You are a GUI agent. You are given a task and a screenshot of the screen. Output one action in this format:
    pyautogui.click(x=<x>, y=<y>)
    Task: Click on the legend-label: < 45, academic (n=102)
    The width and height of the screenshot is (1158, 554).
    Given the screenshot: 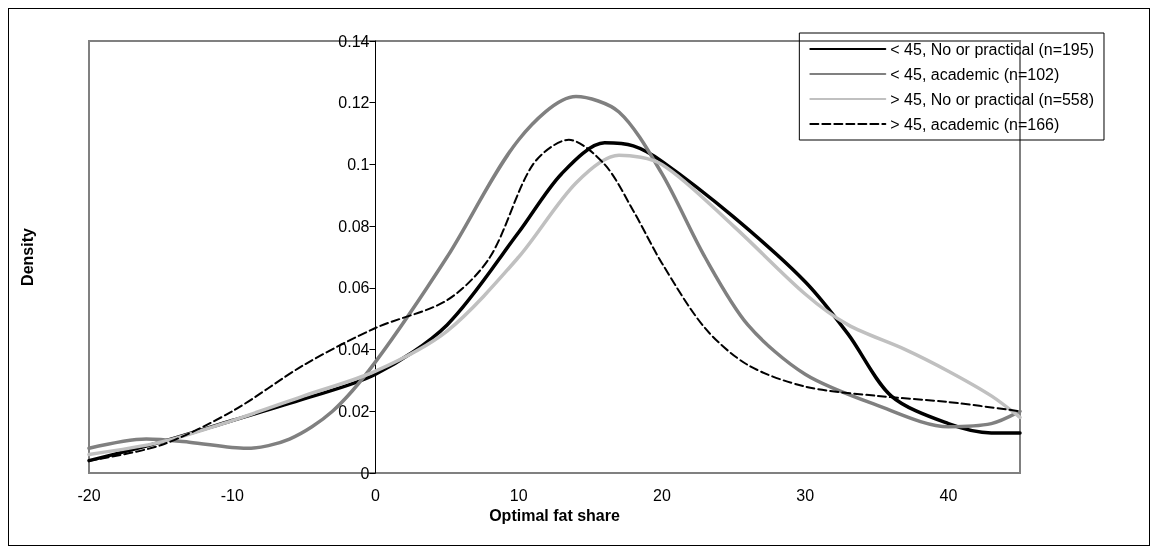 What is the action you would take?
    pyautogui.click(x=975, y=74)
    